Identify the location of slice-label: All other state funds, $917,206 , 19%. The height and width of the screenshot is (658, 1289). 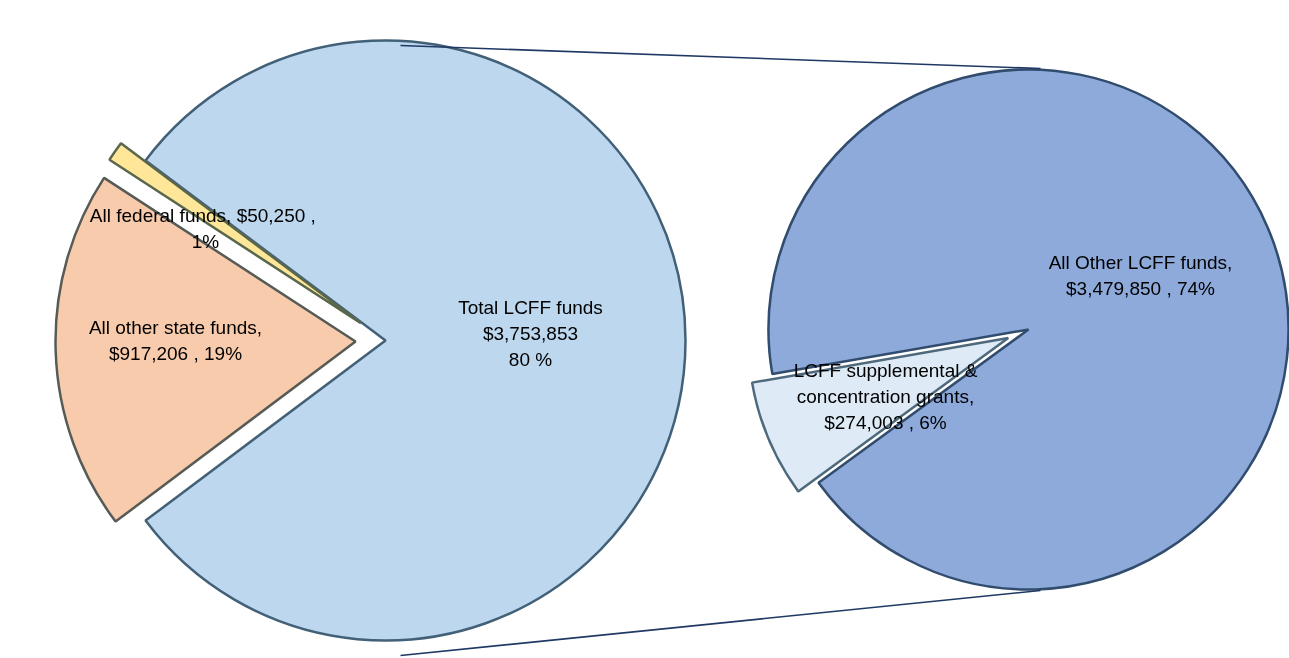
(175, 340).